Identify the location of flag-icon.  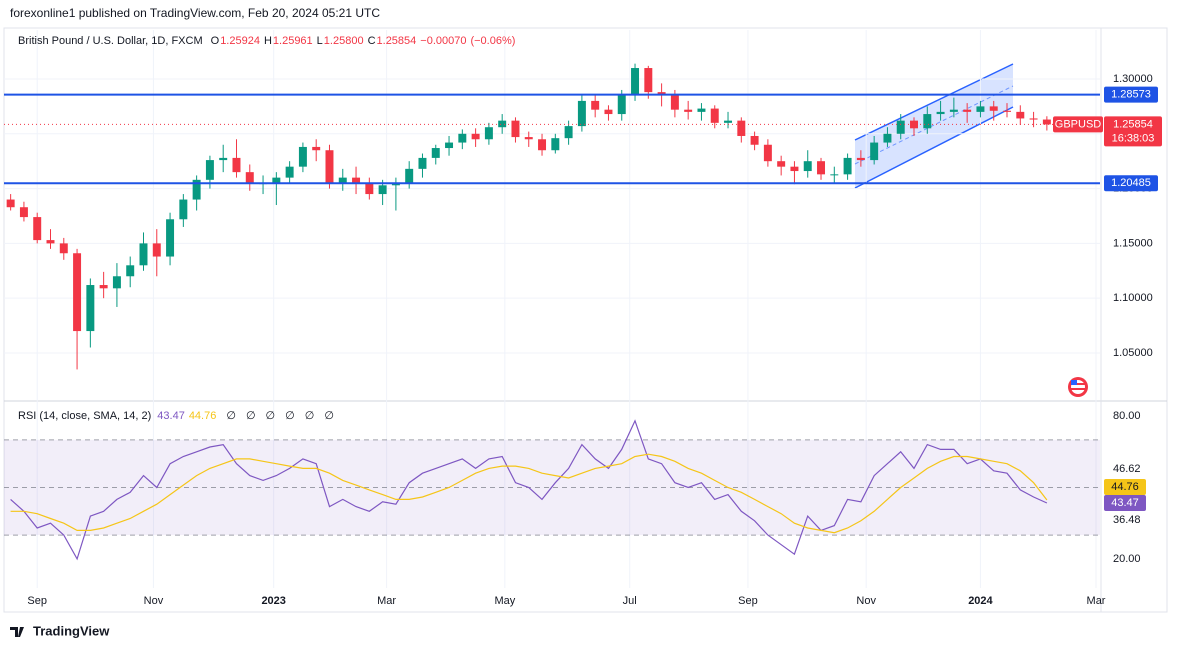
(1078, 387).